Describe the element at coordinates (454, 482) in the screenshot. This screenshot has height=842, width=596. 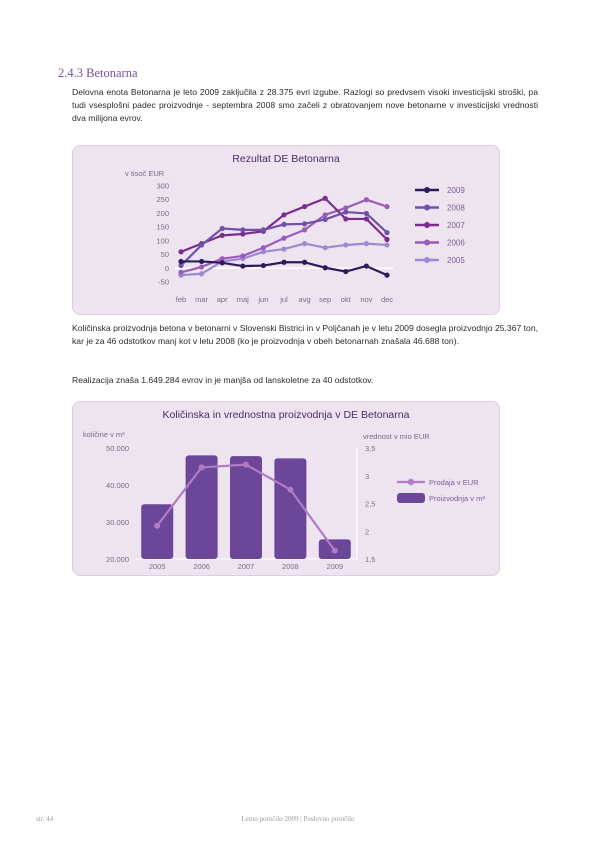
I see `chart2-legend-label-sales: Prodaja v EUR` at that location.